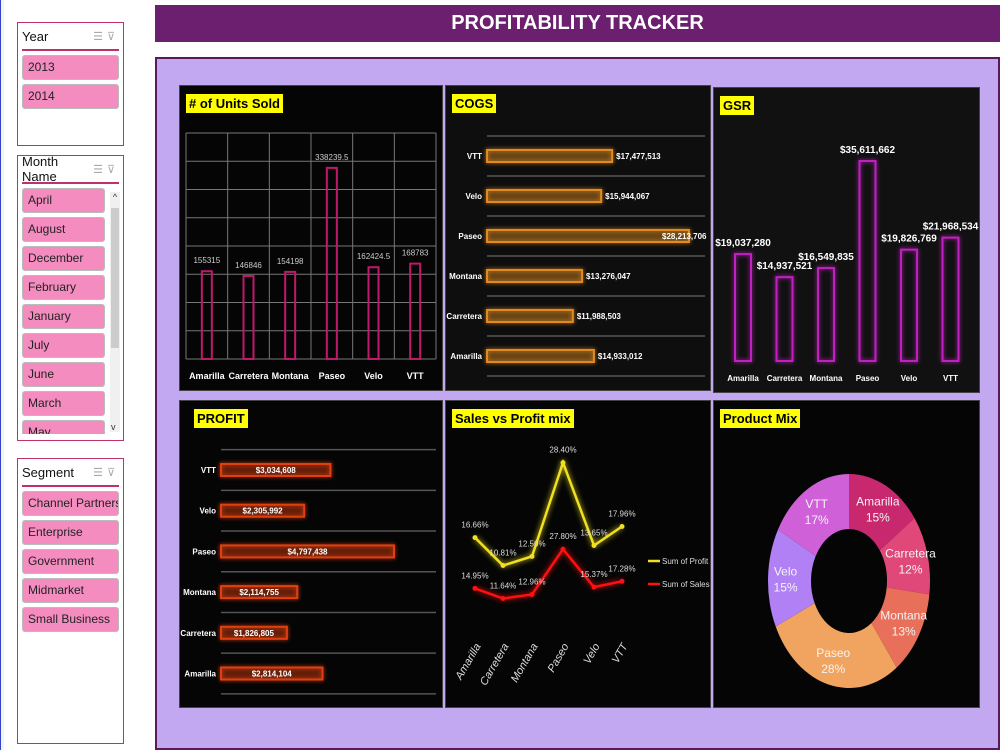 Image resolution: width=1000 pixels, height=750 pixels. Describe the element at coordinates (531, 543) in the screenshot. I see `data-label: 12.50%` at that location.